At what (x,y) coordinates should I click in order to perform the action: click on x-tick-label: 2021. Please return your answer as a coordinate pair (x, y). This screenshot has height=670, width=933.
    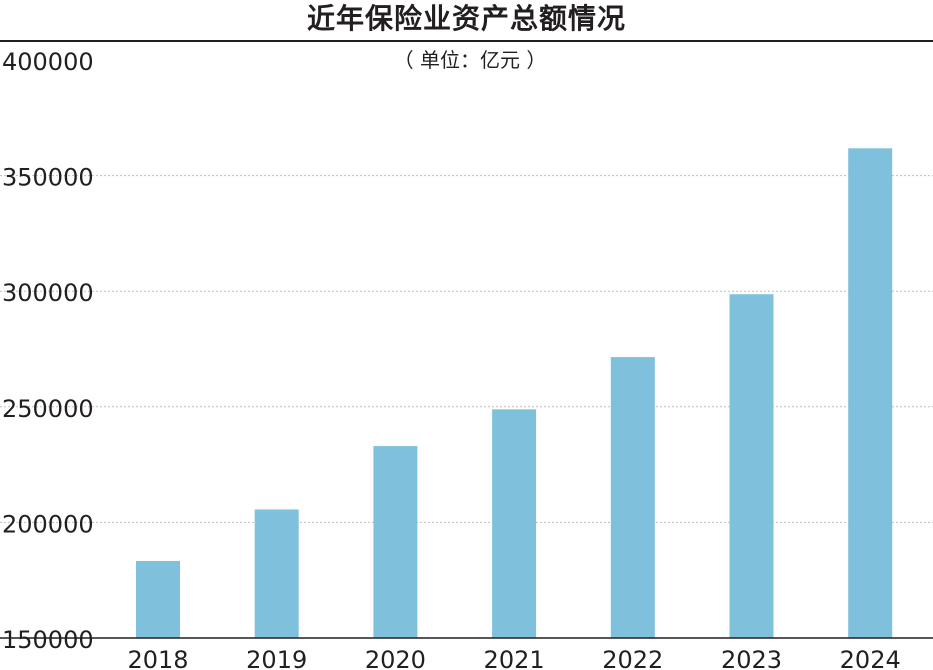
    Looking at the image, I should click on (514, 658).